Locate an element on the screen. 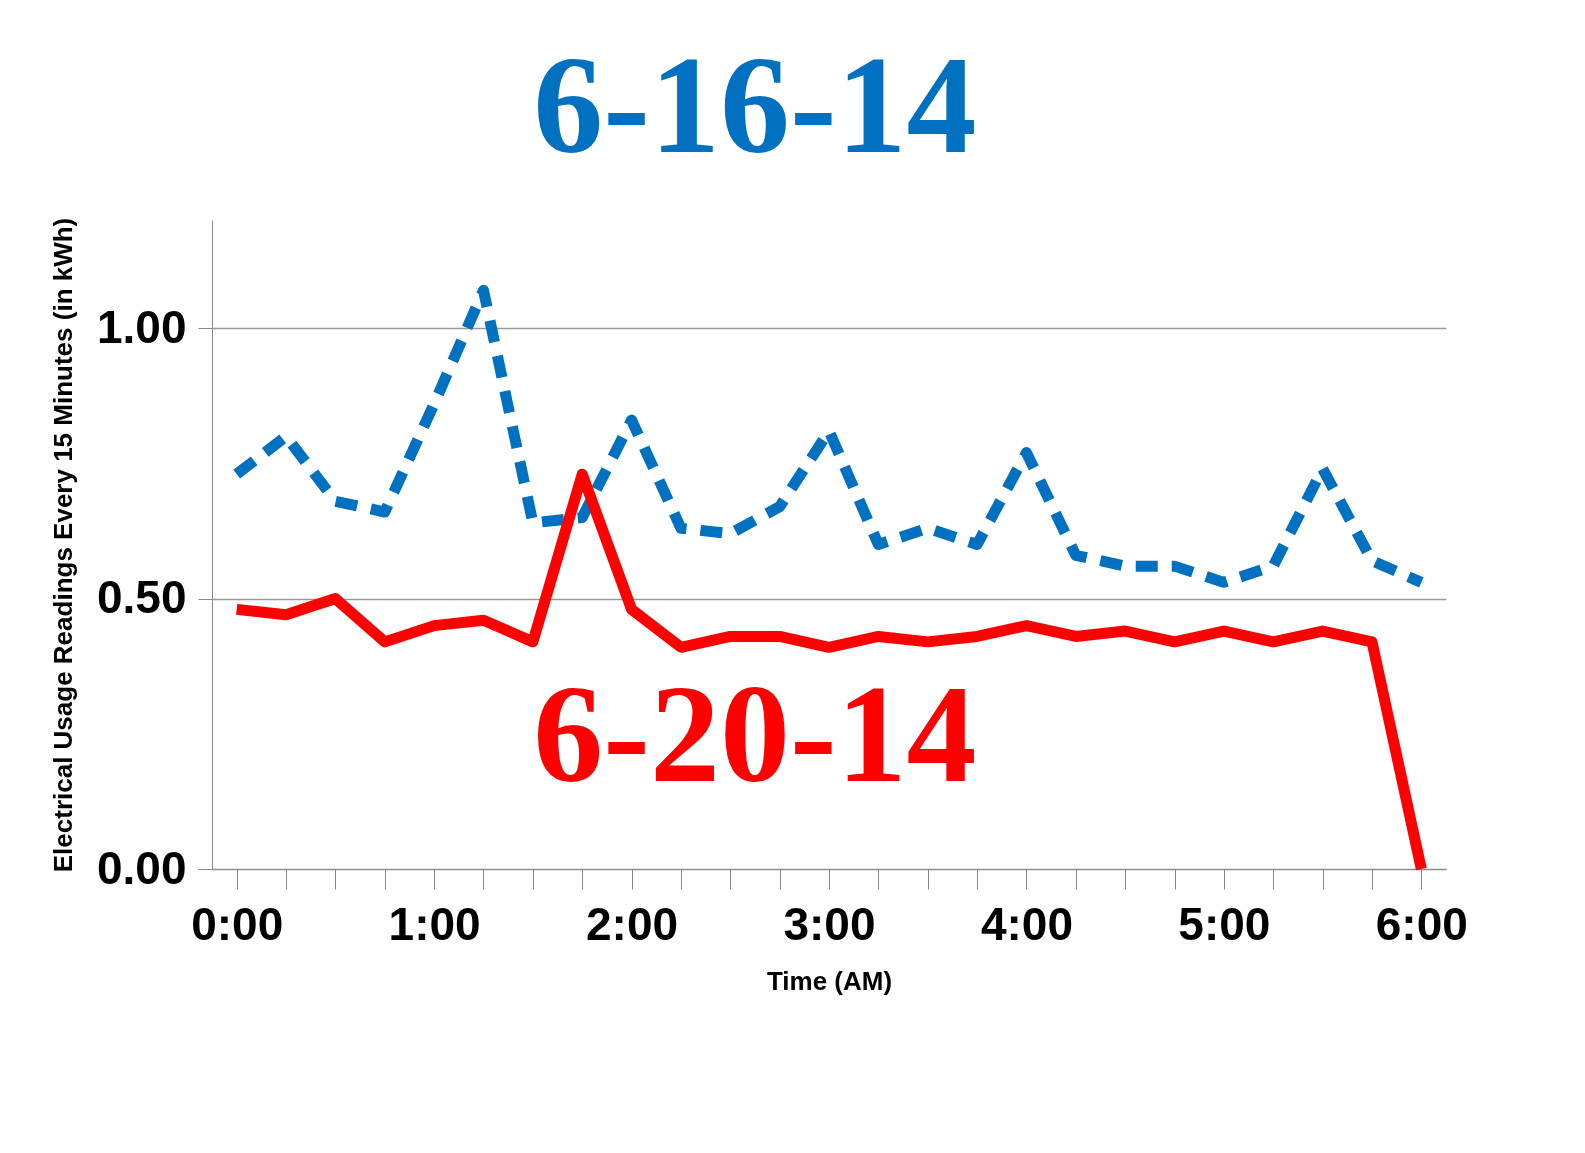 The image size is (1585, 1153). y-tick-label: 1.00 is located at coordinates (141, 326).